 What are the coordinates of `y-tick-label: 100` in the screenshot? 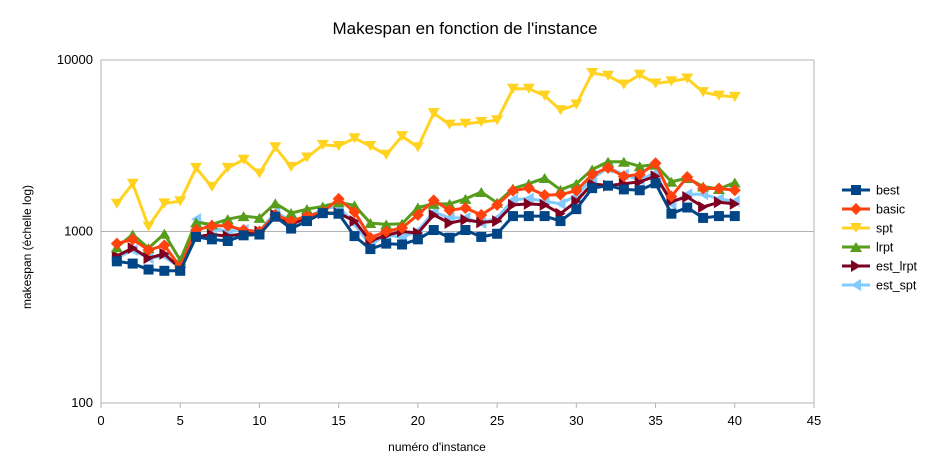 It's located at (82, 402).